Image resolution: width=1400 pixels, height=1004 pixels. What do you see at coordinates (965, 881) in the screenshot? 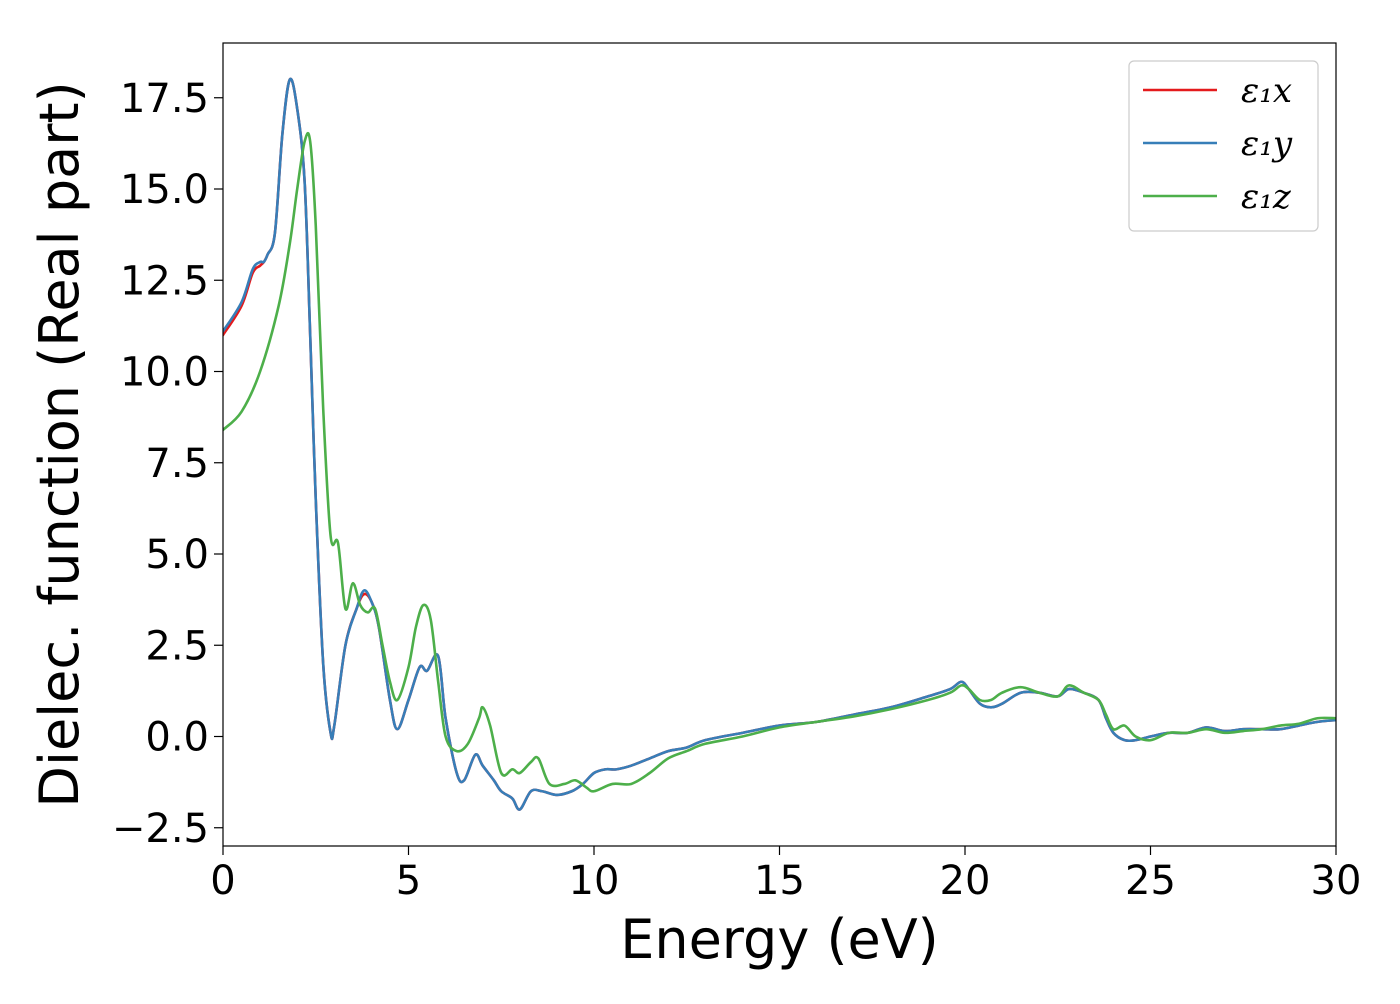
I see `x-tick-label: 20` at bounding box center [965, 881].